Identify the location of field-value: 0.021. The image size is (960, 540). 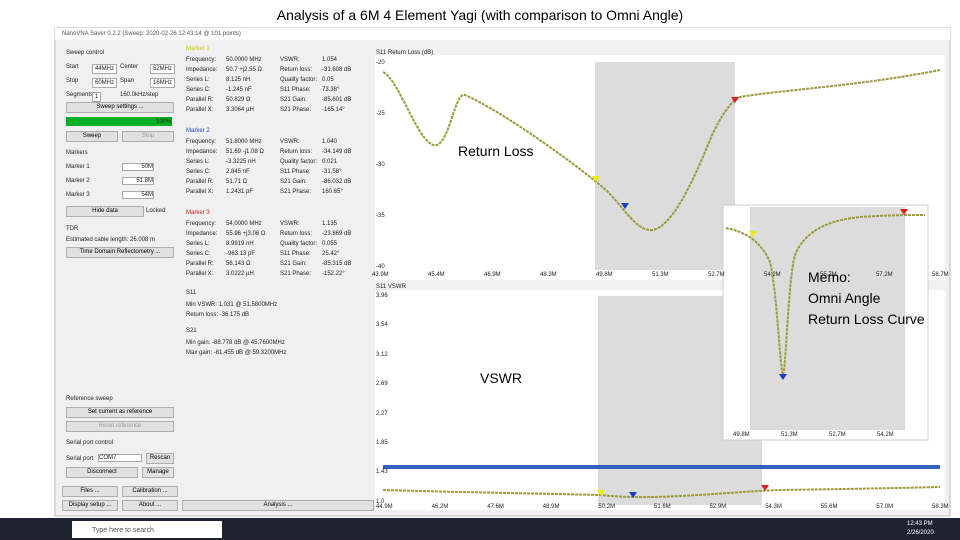
(330, 162).